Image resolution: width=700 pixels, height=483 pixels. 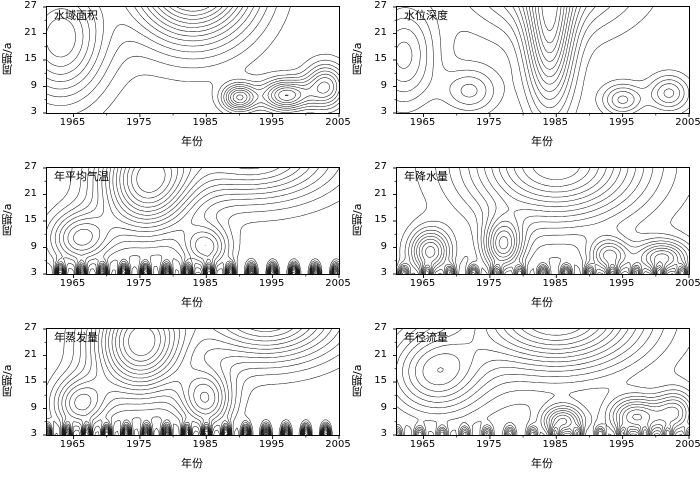 What do you see at coordinates (426, 337) in the screenshot?
I see `panel-title: 年径流量` at bounding box center [426, 337].